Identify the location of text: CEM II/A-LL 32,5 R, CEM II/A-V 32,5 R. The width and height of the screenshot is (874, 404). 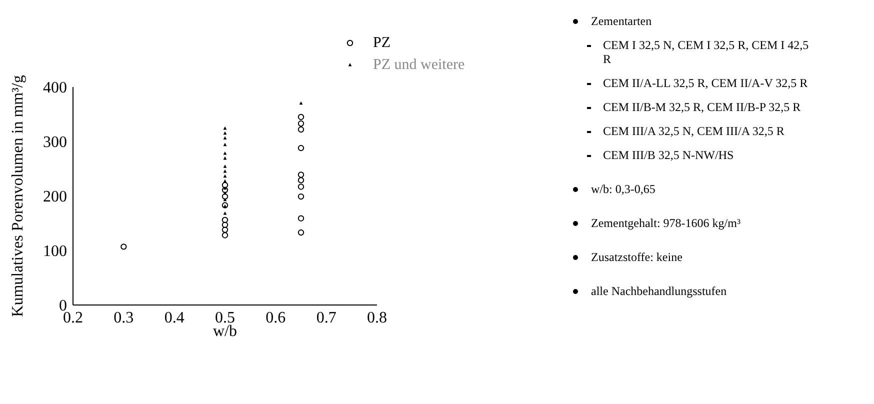
(705, 83).